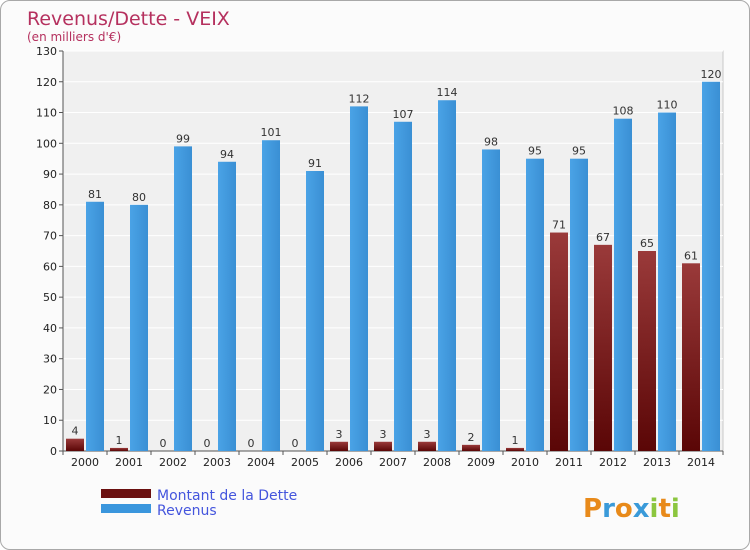  Describe the element at coordinates (46, 82) in the screenshot. I see `y-tick-label: 120` at that location.